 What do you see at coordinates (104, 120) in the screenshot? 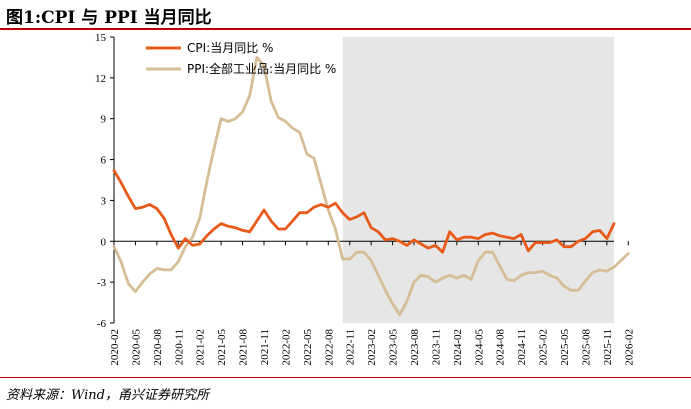
I see `y-tick-label: 9` at bounding box center [104, 120].